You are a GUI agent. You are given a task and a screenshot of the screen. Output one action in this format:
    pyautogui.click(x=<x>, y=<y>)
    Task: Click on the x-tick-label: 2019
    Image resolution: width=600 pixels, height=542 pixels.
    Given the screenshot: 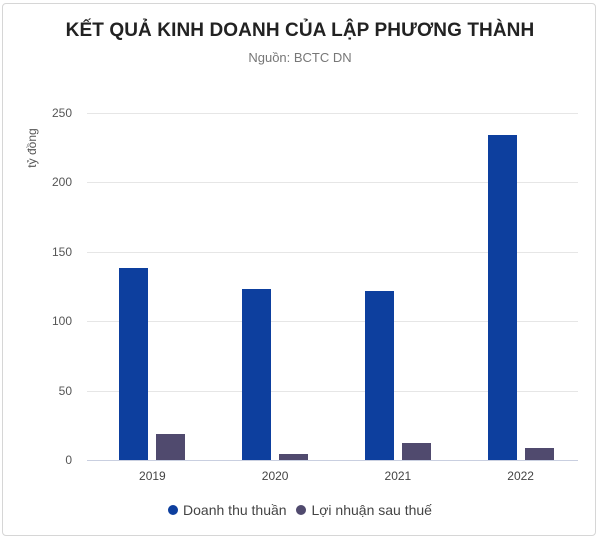 What is the action you would take?
    pyautogui.click(x=152, y=476)
    